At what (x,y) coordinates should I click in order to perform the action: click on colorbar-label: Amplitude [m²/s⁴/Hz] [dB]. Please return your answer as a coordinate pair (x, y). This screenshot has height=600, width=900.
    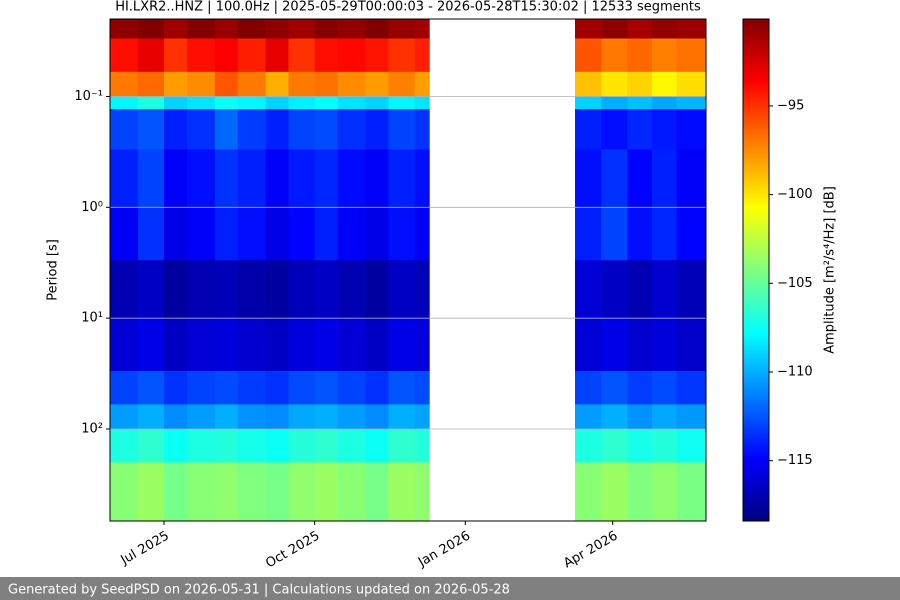
    Looking at the image, I should click on (830, 270).